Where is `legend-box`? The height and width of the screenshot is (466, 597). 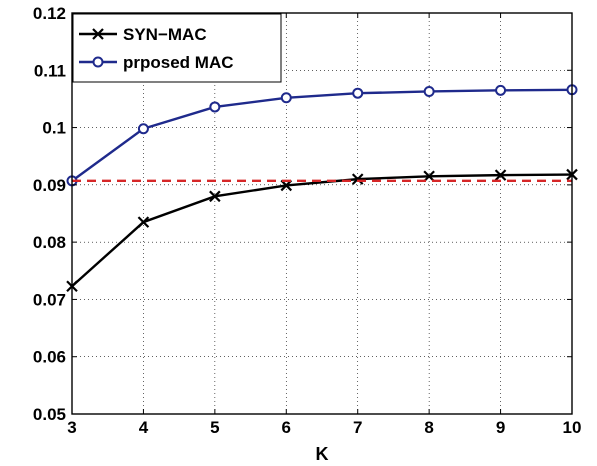
legend-box is located at coordinates (177, 48).